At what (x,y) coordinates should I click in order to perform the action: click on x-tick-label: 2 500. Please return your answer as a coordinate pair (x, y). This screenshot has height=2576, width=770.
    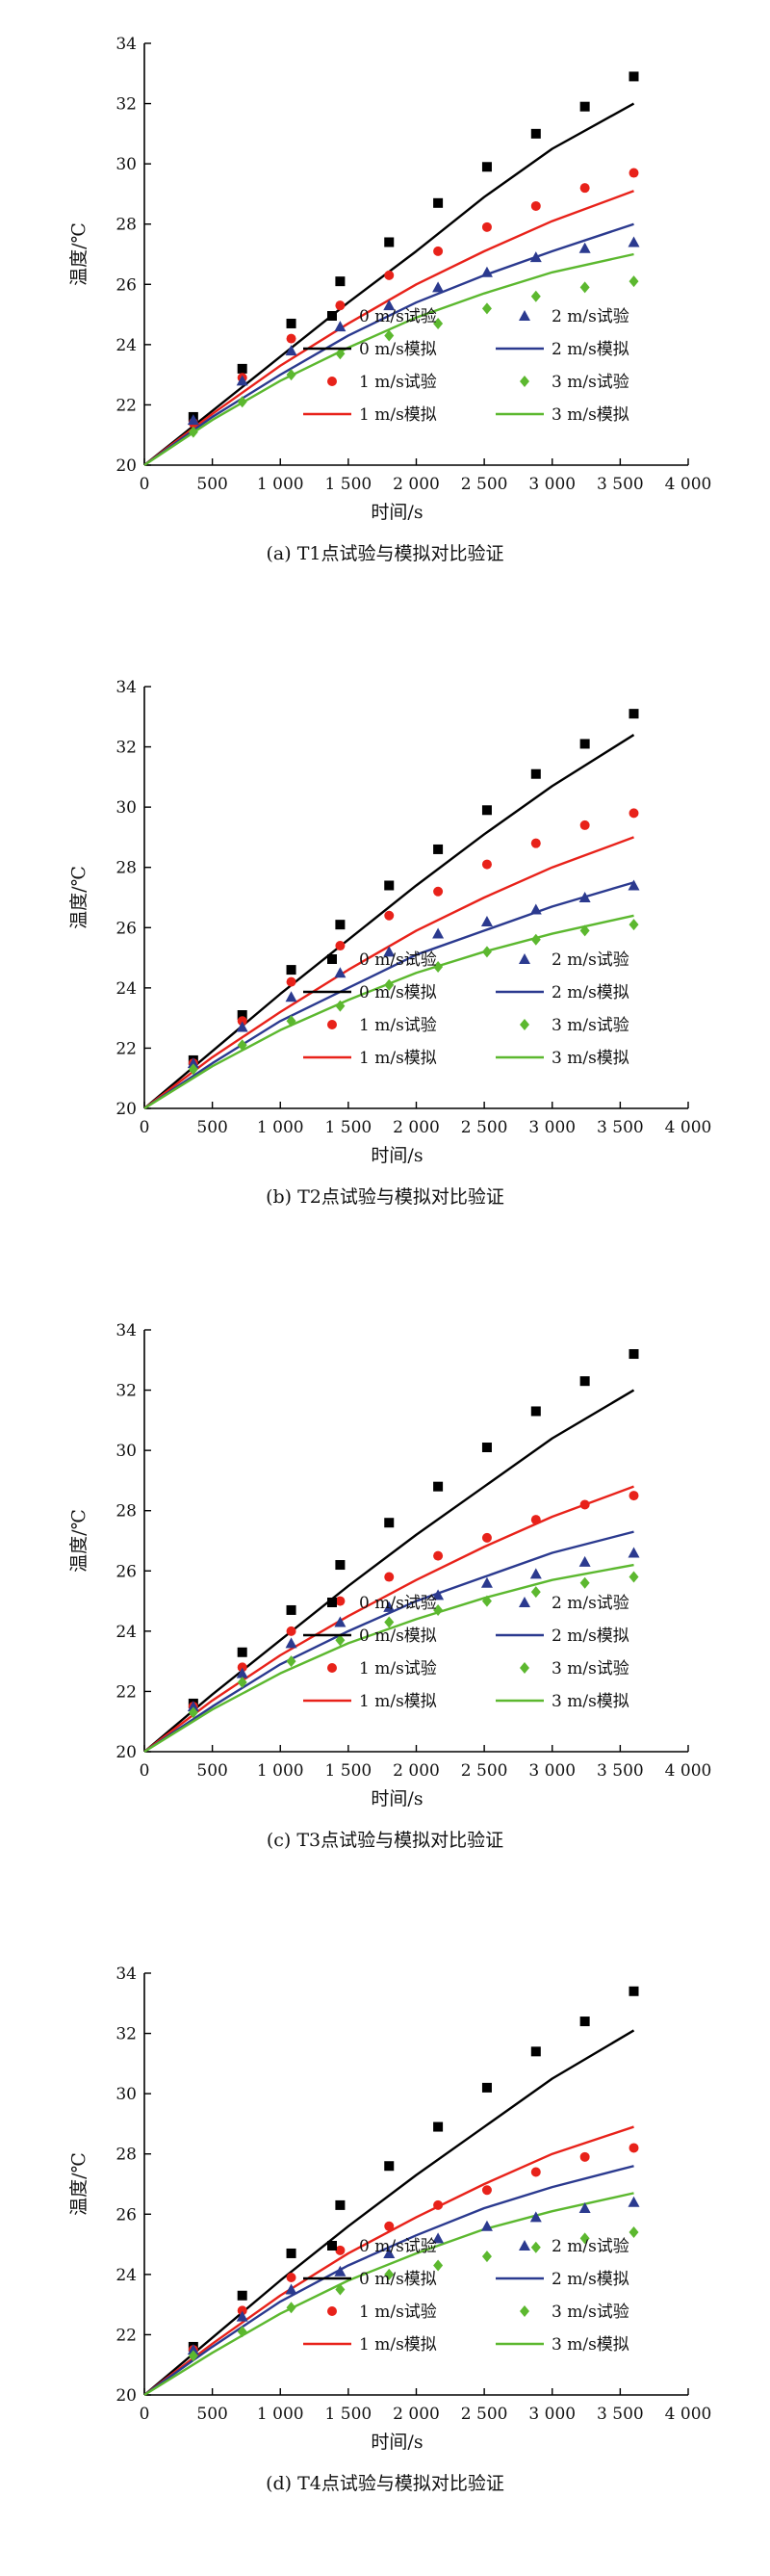
    Looking at the image, I should click on (484, 484).